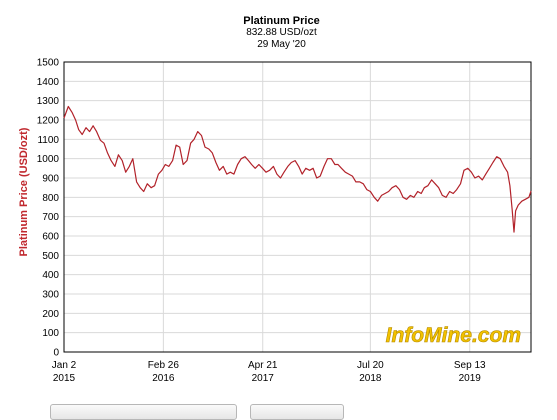 The width and height of the screenshot is (557, 420). I want to click on x-tick-year: 2016, so click(163, 378).